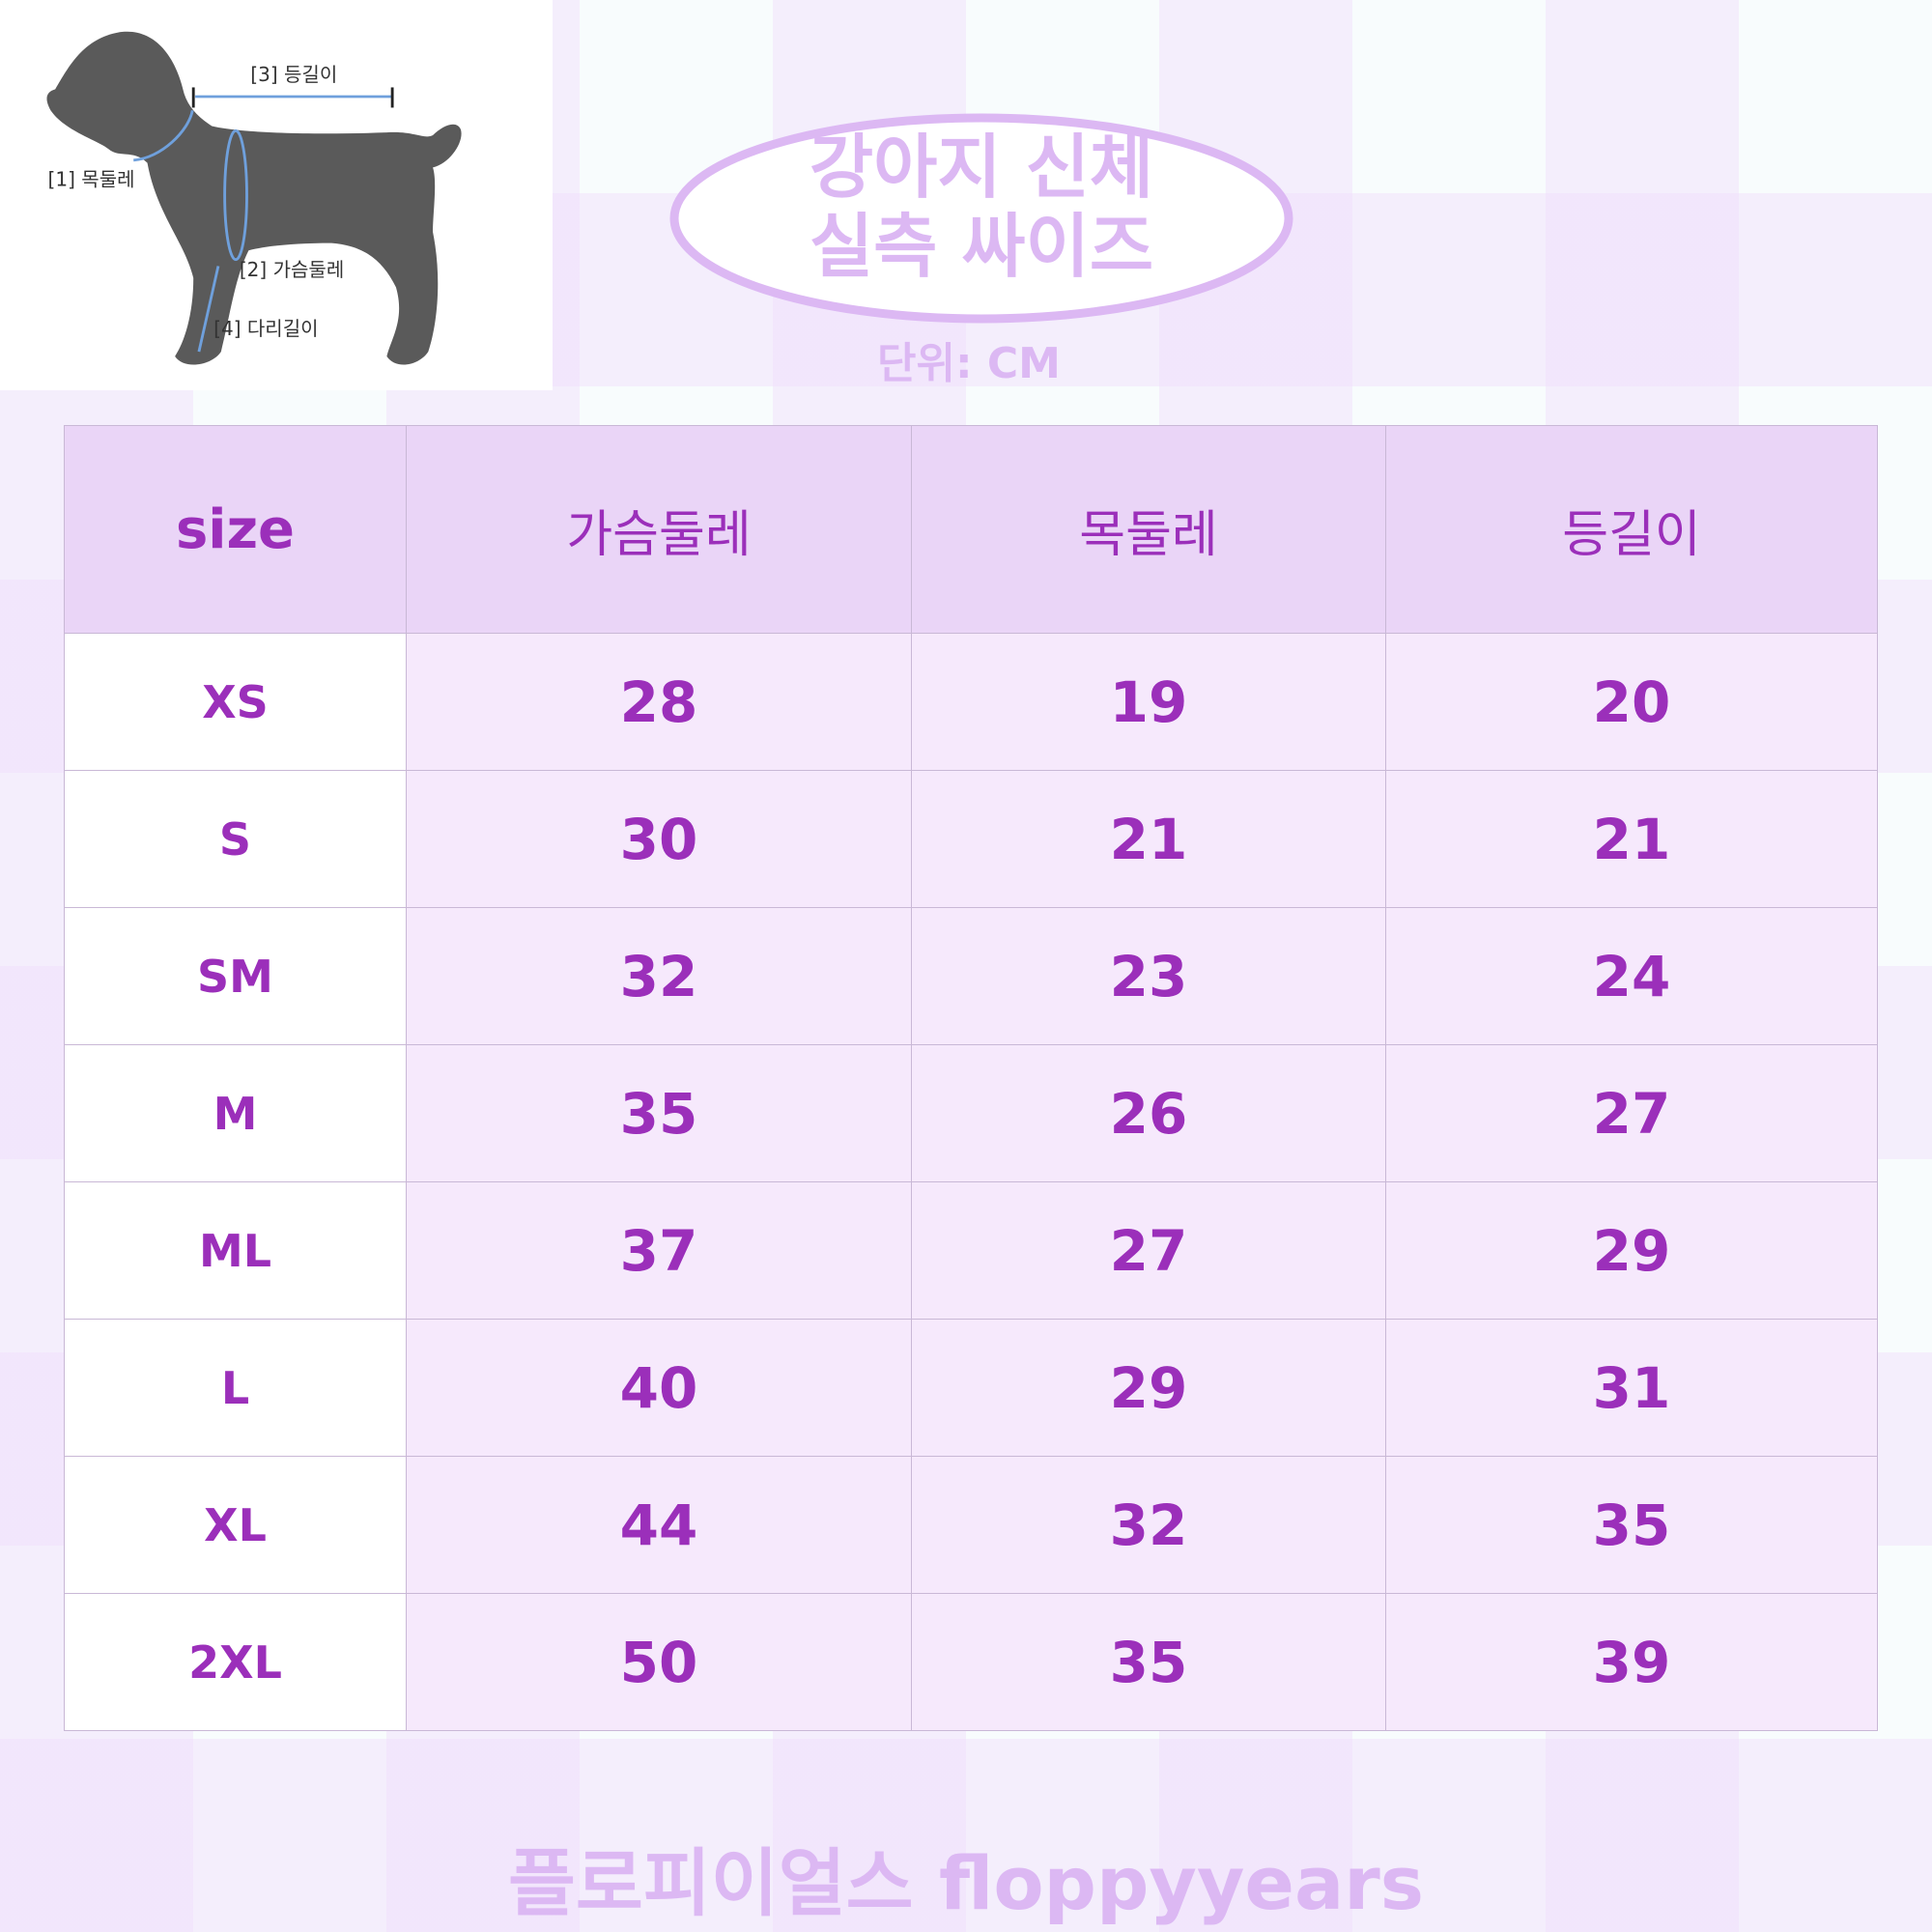 The width and height of the screenshot is (1932, 1932). Describe the element at coordinates (1148, 1250) in the screenshot. I see `cell-neck: 27` at that location.